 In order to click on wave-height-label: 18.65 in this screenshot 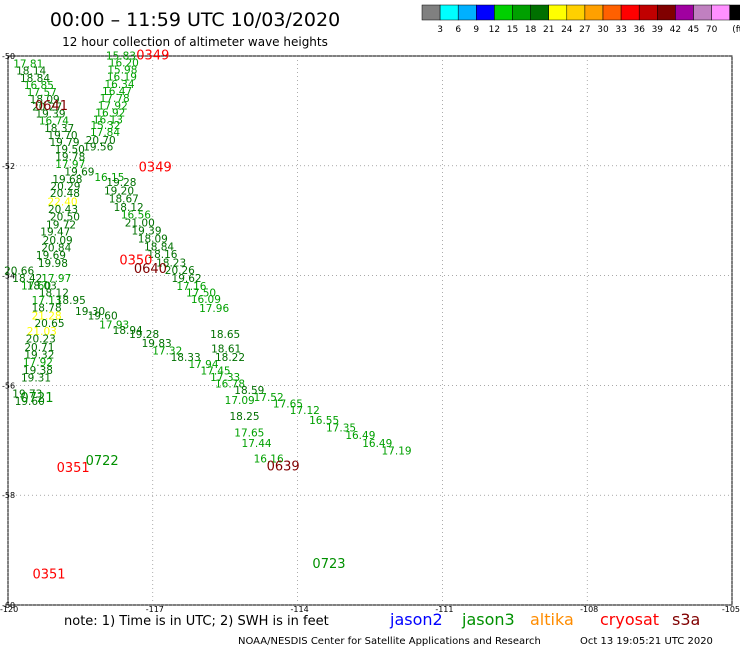, I will do `click(225, 335)`.